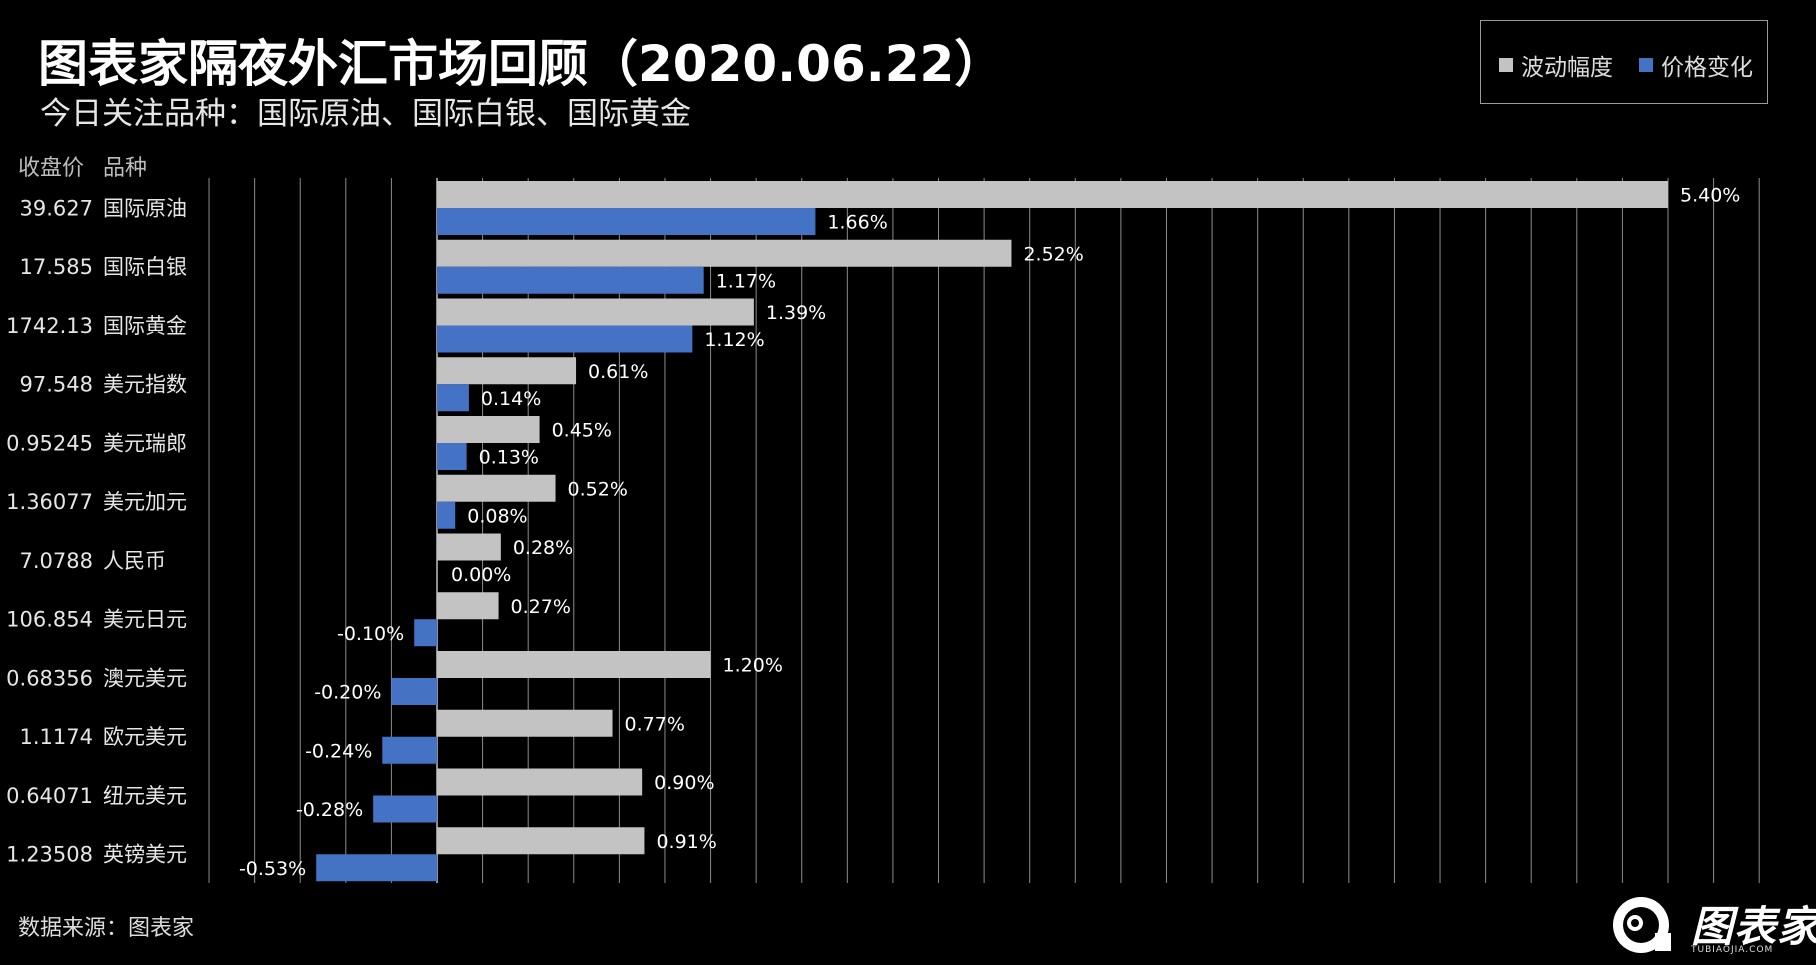 The height and width of the screenshot is (965, 1816). Describe the element at coordinates (1753, 926) in the screenshot. I see `brand-name: 图表家` at that location.